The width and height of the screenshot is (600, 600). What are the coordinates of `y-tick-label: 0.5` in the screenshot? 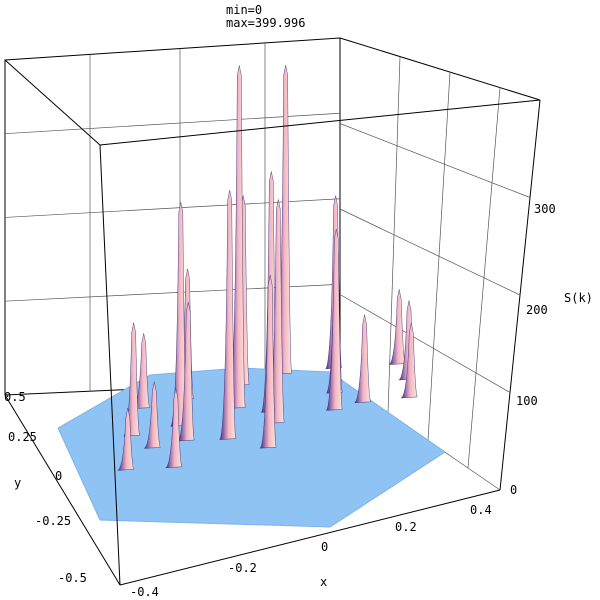 It's located at (15, 397).